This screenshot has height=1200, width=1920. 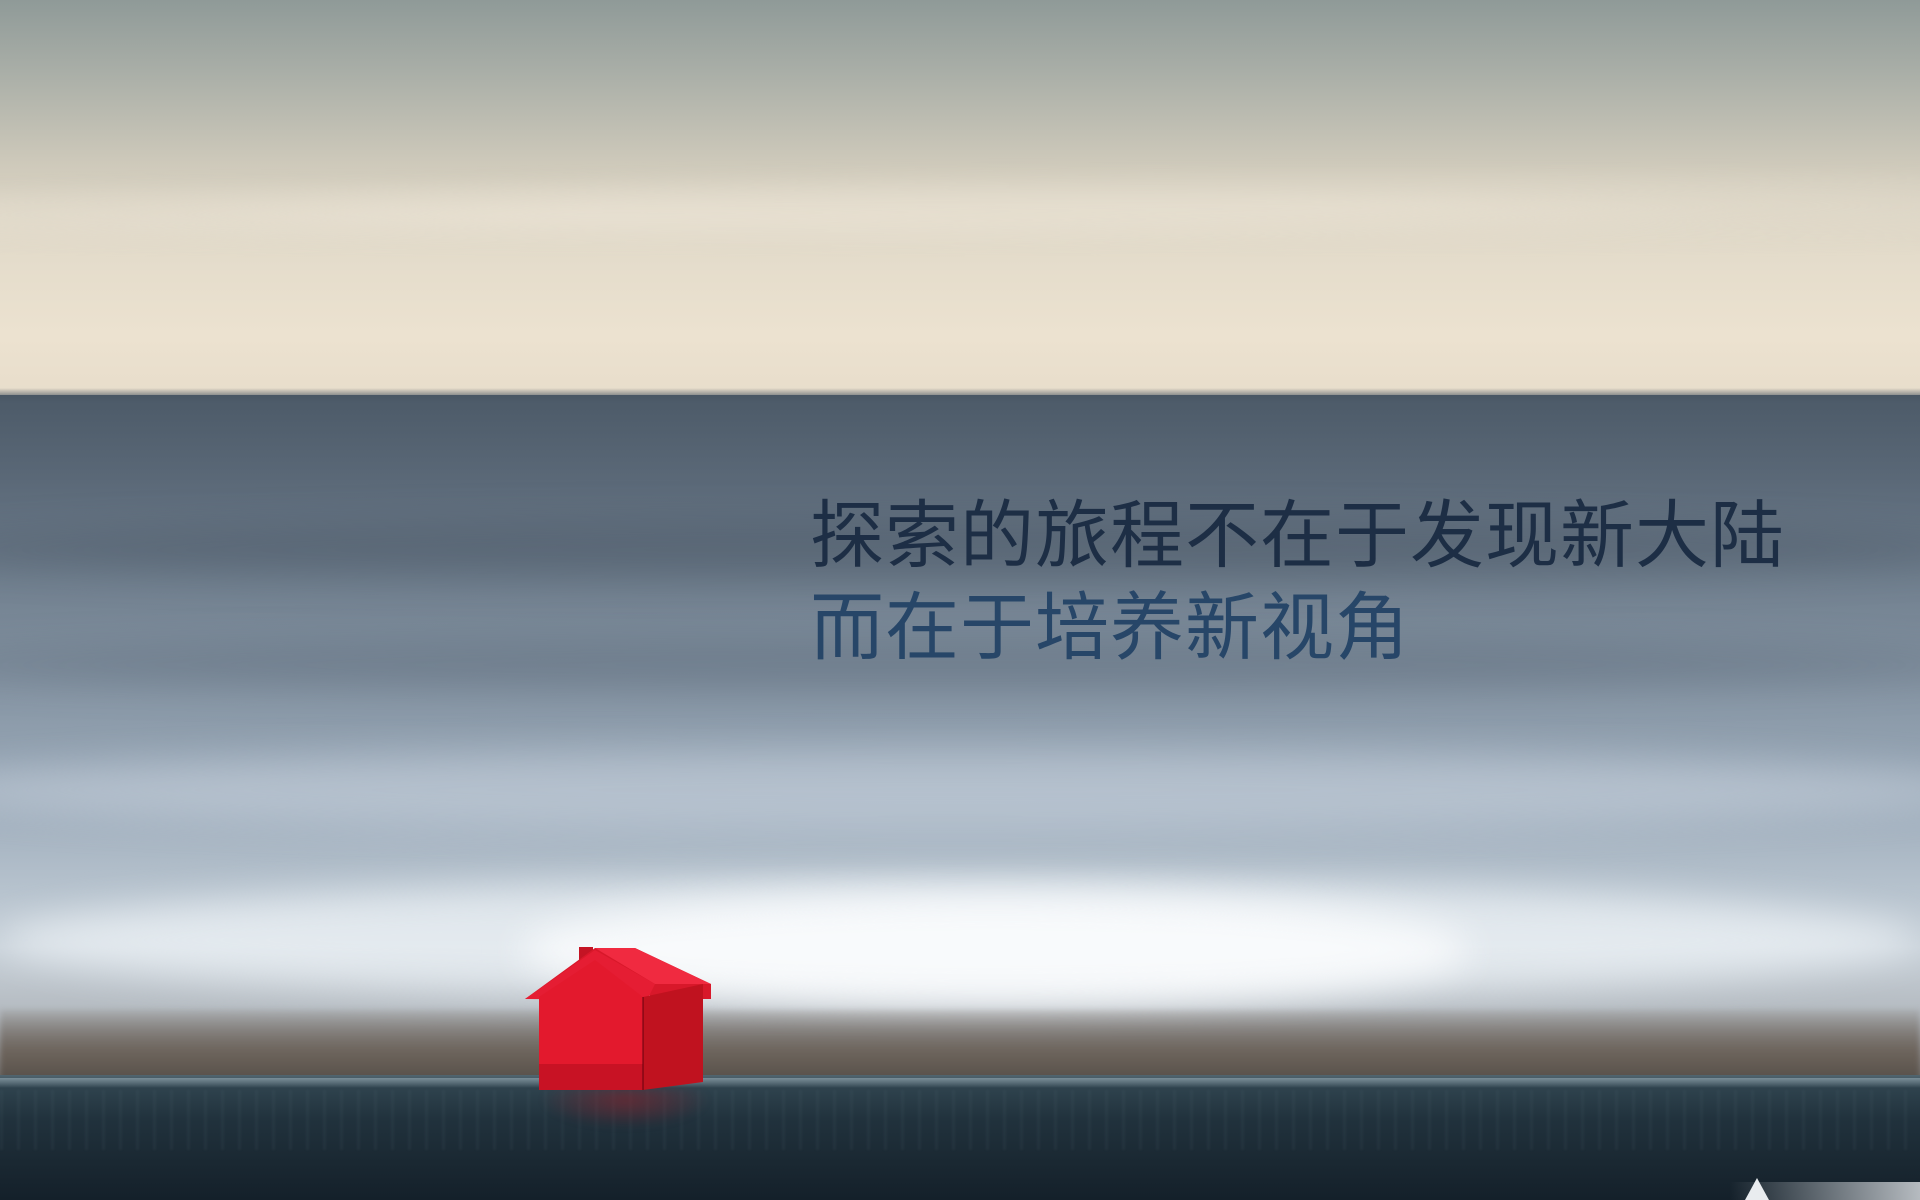 What do you see at coordinates (960, 1120) in the screenshot?
I see `railing-texture` at bounding box center [960, 1120].